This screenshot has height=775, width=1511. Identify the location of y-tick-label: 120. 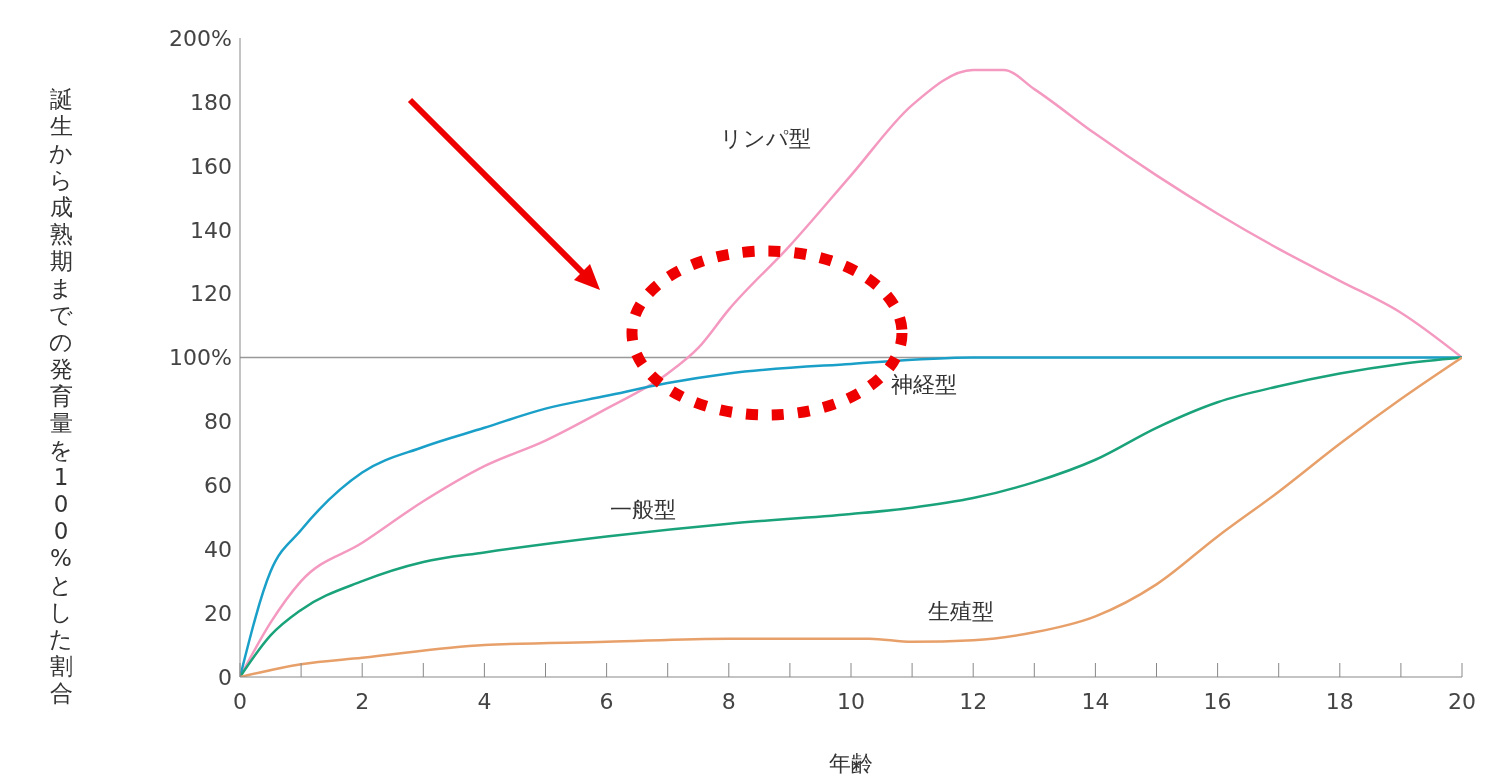
(211, 294).